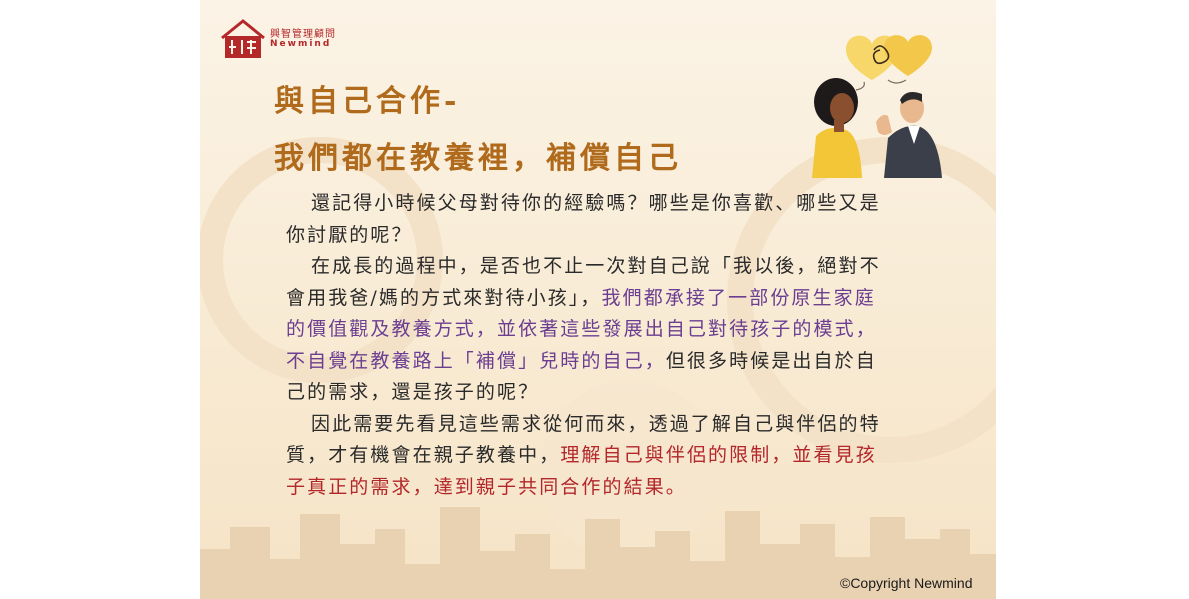 The width and height of the screenshot is (1189, 599). Describe the element at coordinates (303, 34) in the screenshot. I see `brand-name-cn: 興智管理顧問` at that location.